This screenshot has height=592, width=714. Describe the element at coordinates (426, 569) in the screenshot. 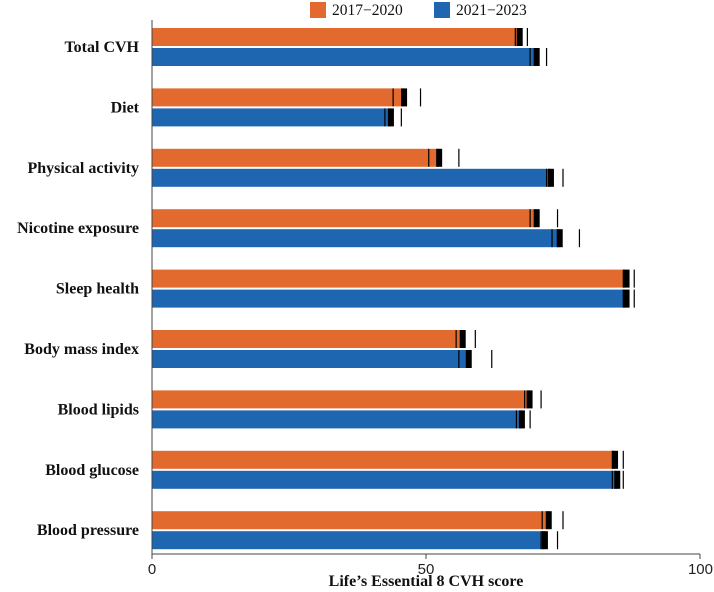

I see `x-tick-label: 50` at that location.